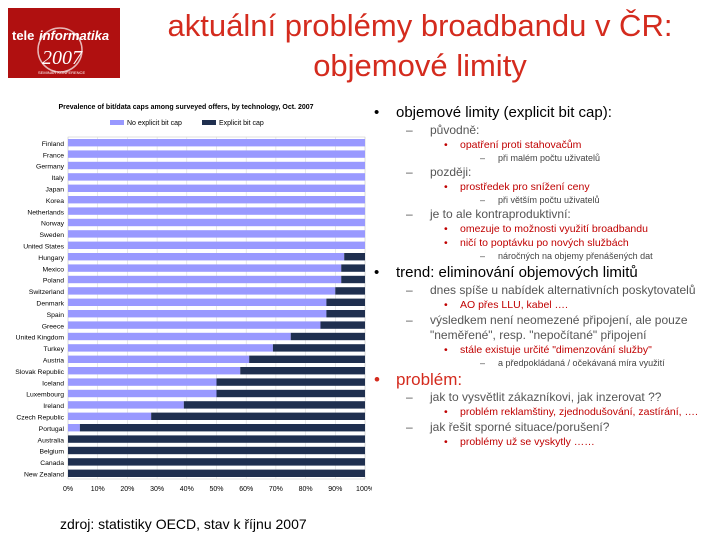 This screenshot has height=540, width=720. Describe the element at coordinates (54, 190) in the screenshot. I see `category-label: Japan` at that location.